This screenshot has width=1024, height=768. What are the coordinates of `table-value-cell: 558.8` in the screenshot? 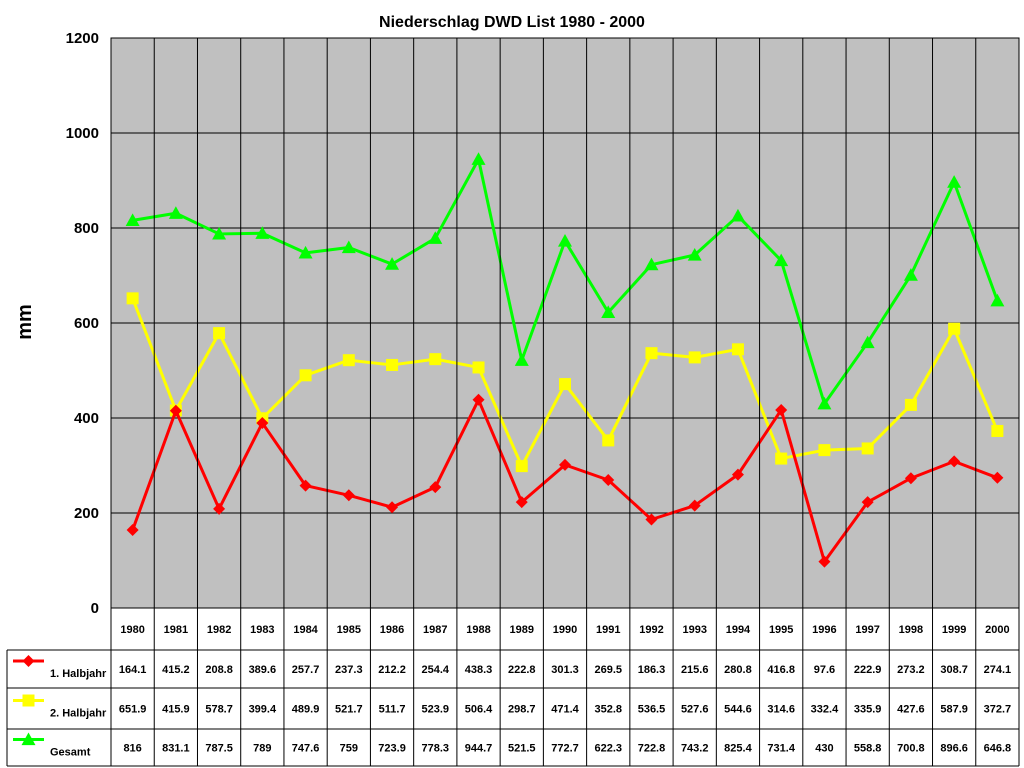 It's located at (868, 749).